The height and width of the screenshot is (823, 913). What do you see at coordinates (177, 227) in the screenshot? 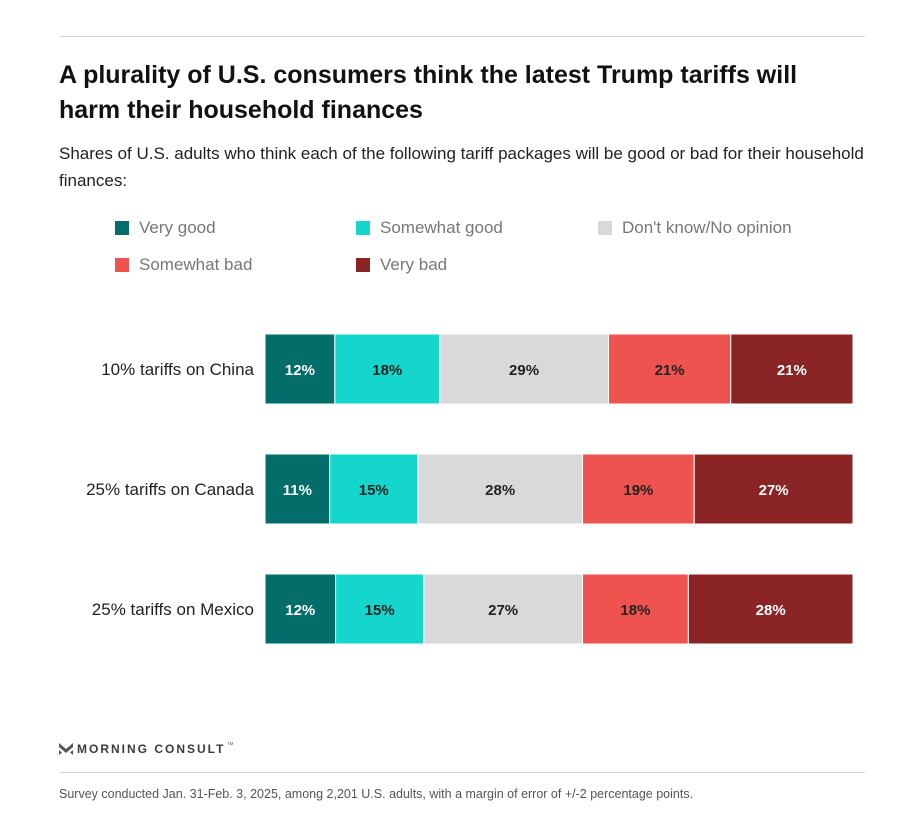
I see `legend-label-very-good: Very good` at bounding box center [177, 227].